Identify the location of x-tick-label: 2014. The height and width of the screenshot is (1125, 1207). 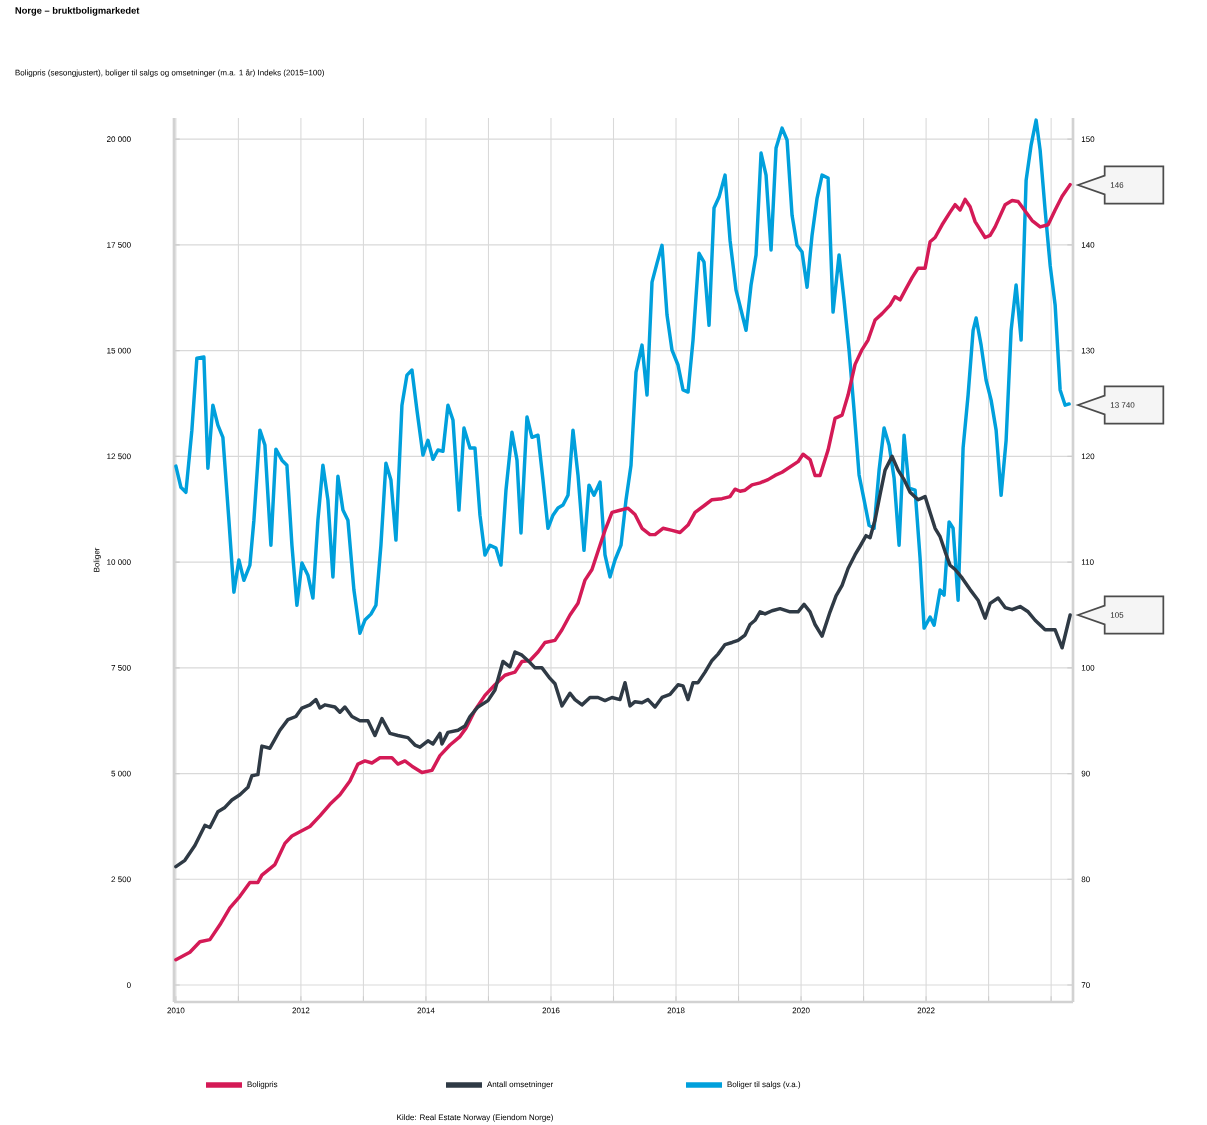
(426, 1010).